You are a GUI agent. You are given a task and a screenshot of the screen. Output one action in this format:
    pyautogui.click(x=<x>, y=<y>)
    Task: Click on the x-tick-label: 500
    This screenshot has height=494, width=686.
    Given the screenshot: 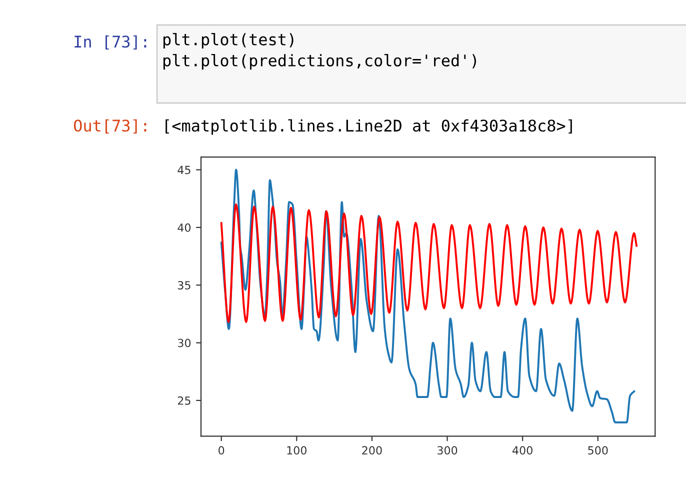 What is the action you would take?
    pyautogui.click(x=598, y=450)
    